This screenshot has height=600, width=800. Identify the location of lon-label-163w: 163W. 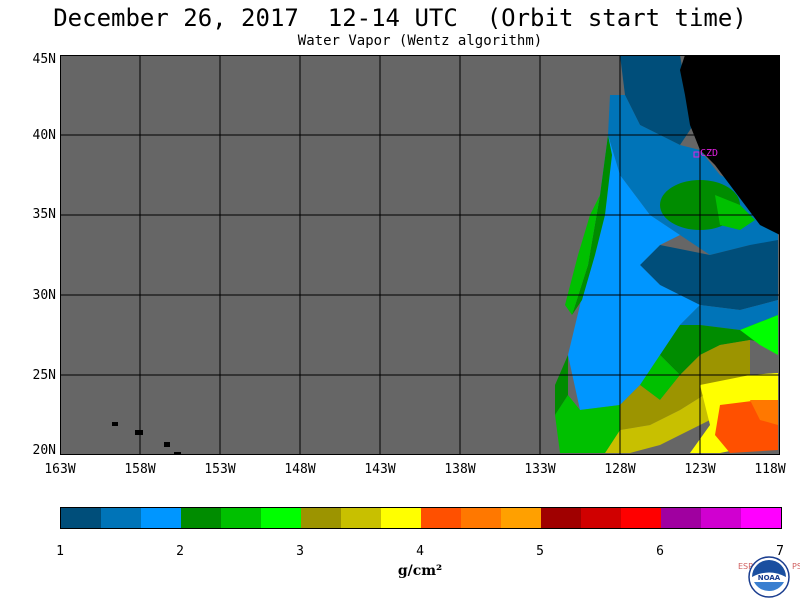
(60, 469).